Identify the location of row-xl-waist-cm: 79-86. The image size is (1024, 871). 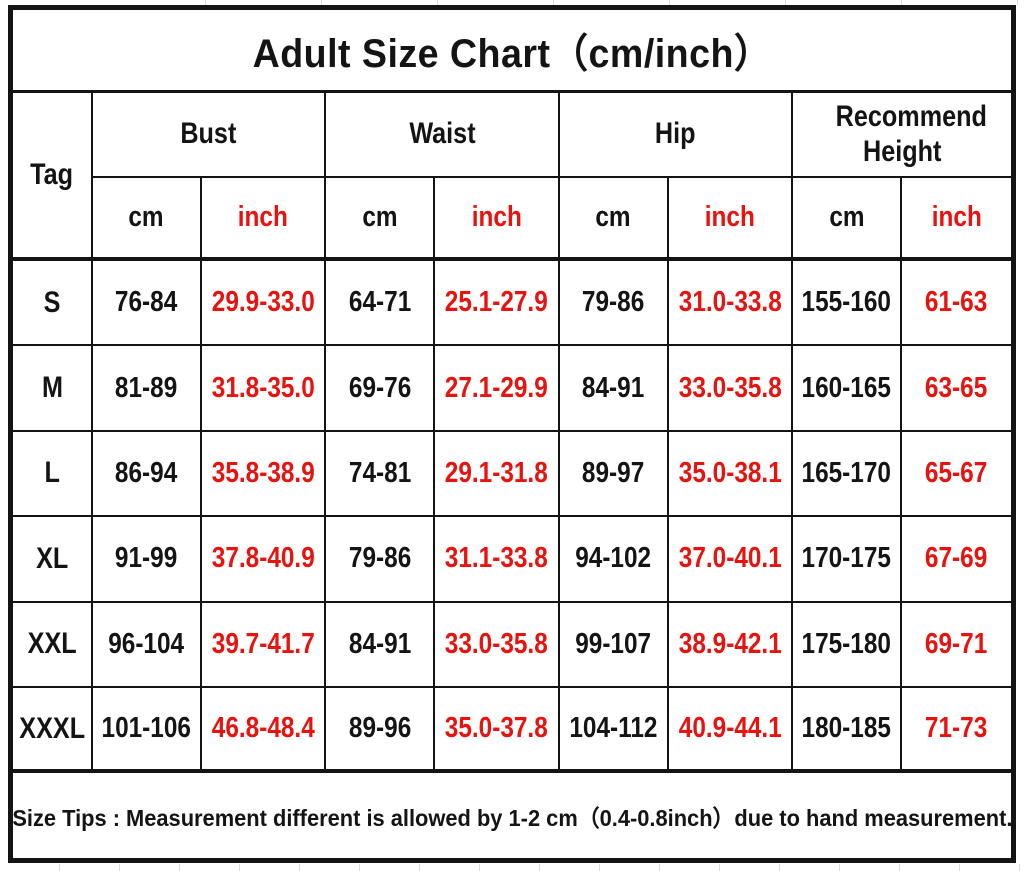
(381, 560).